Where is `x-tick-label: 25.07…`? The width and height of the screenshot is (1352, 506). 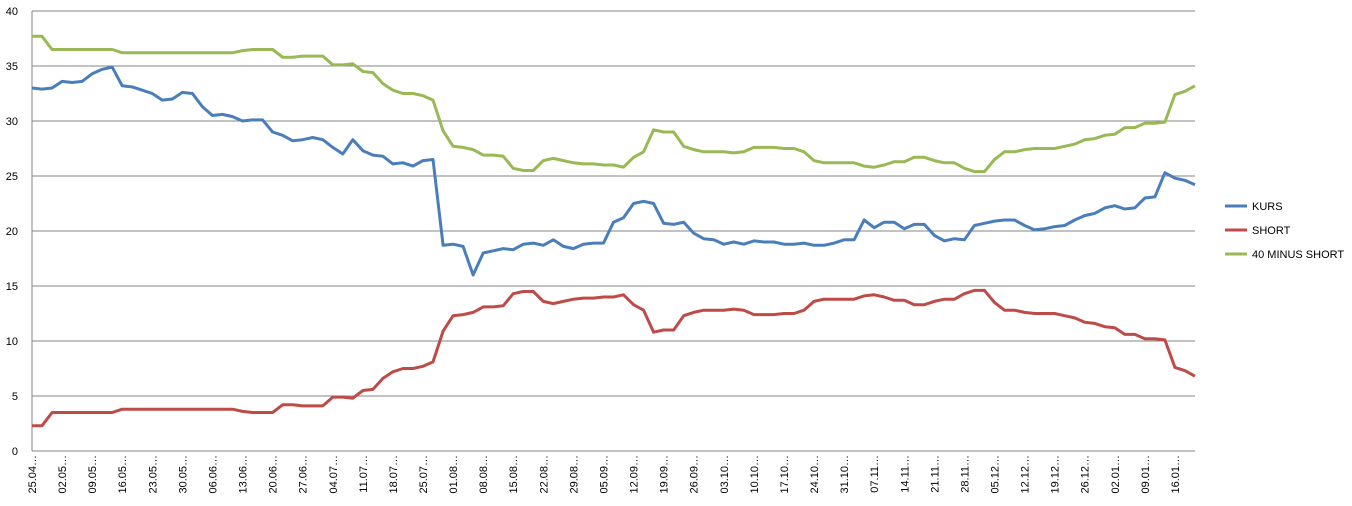 x-tick-label: 25.07… is located at coordinates (424, 474).